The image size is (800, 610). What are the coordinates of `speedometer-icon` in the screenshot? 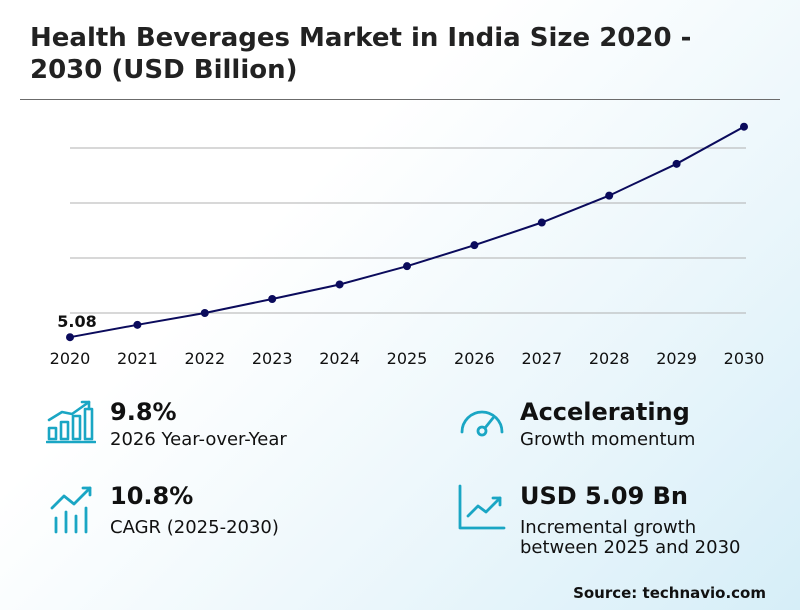 It's located at (482, 423).